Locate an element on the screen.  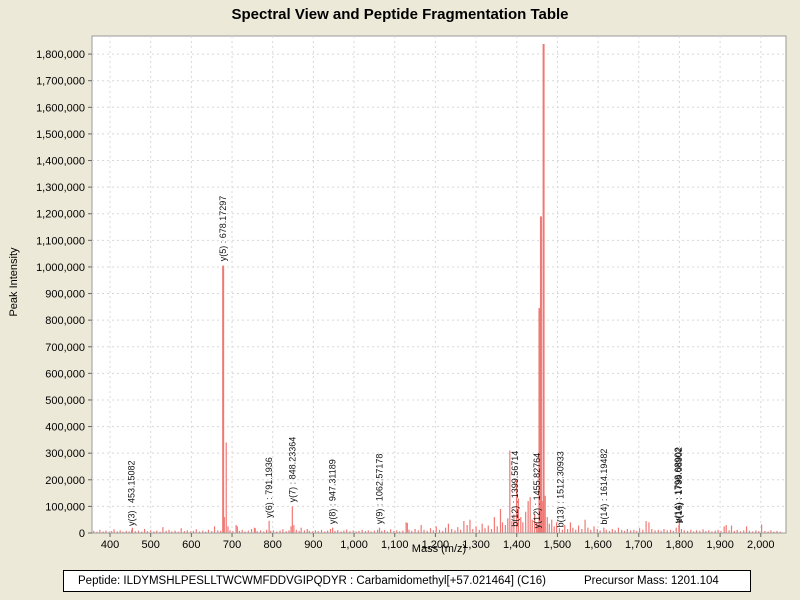
y-tick-label: 0 is located at coordinates (82, 534).